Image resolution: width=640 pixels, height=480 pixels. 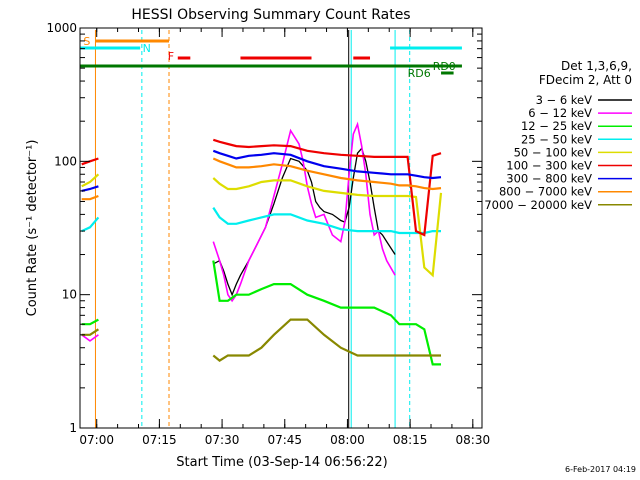 What do you see at coordinates (65, 161) in the screenshot?
I see `y-tick-label: 100` at bounding box center [65, 161].